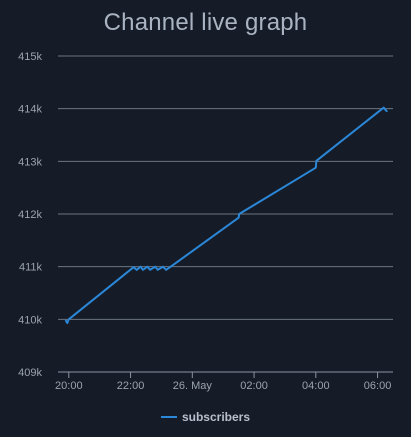  What do you see at coordinates (378, 386) in the screenshot?
I see `x-tick-label: 06:00` at bounding box center [378, 386].